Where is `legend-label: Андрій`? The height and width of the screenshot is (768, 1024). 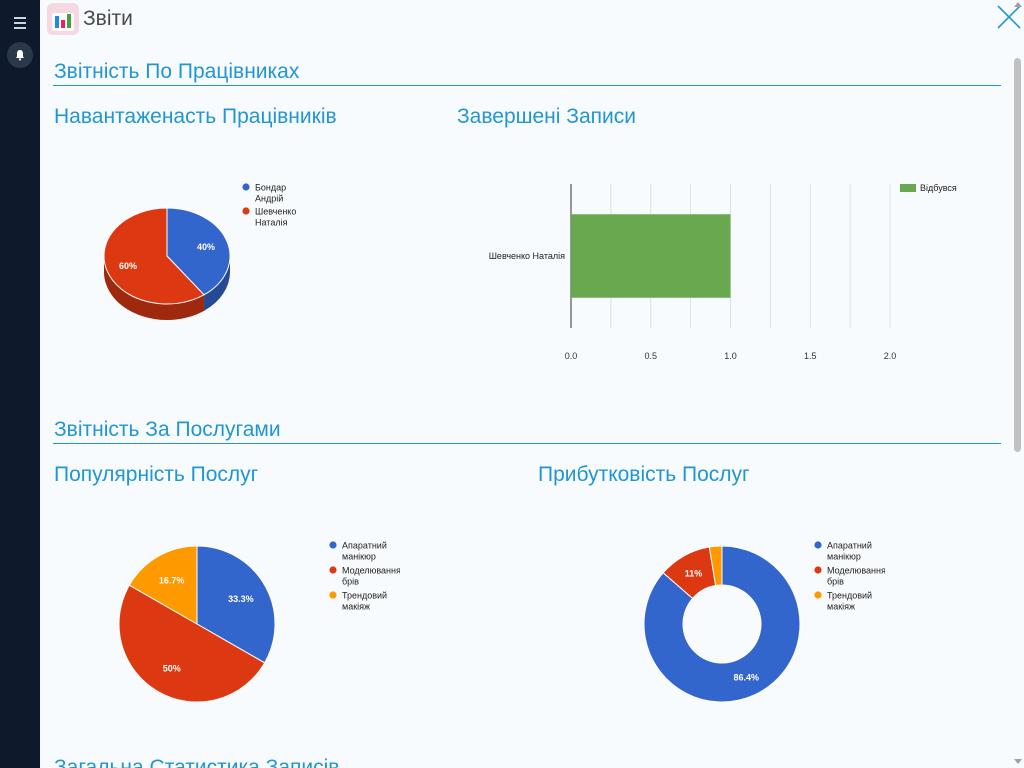
legend-label: Андрій is located at coordinates (269, 199).